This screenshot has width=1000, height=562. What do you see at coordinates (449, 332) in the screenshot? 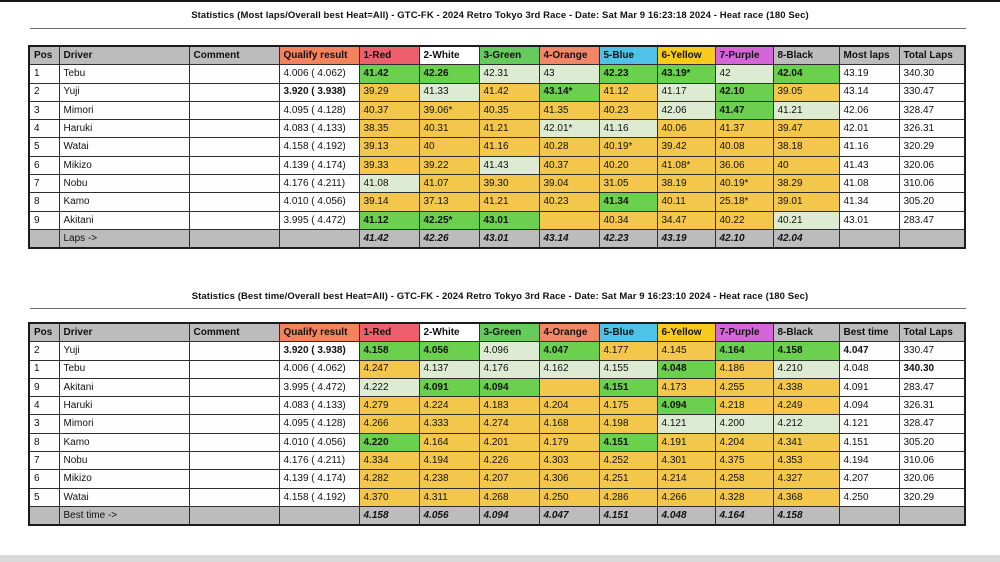
I see `col-header-2-white: 2-White` at bounding box center [449, 332].